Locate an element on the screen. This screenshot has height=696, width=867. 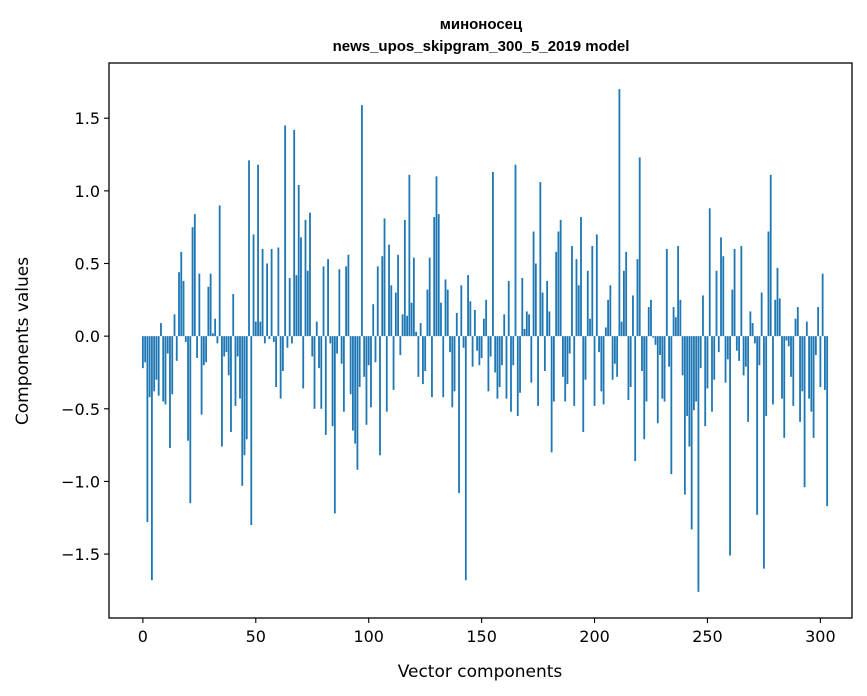
y-axis-label: Components values is located at coordinates (23, 341).